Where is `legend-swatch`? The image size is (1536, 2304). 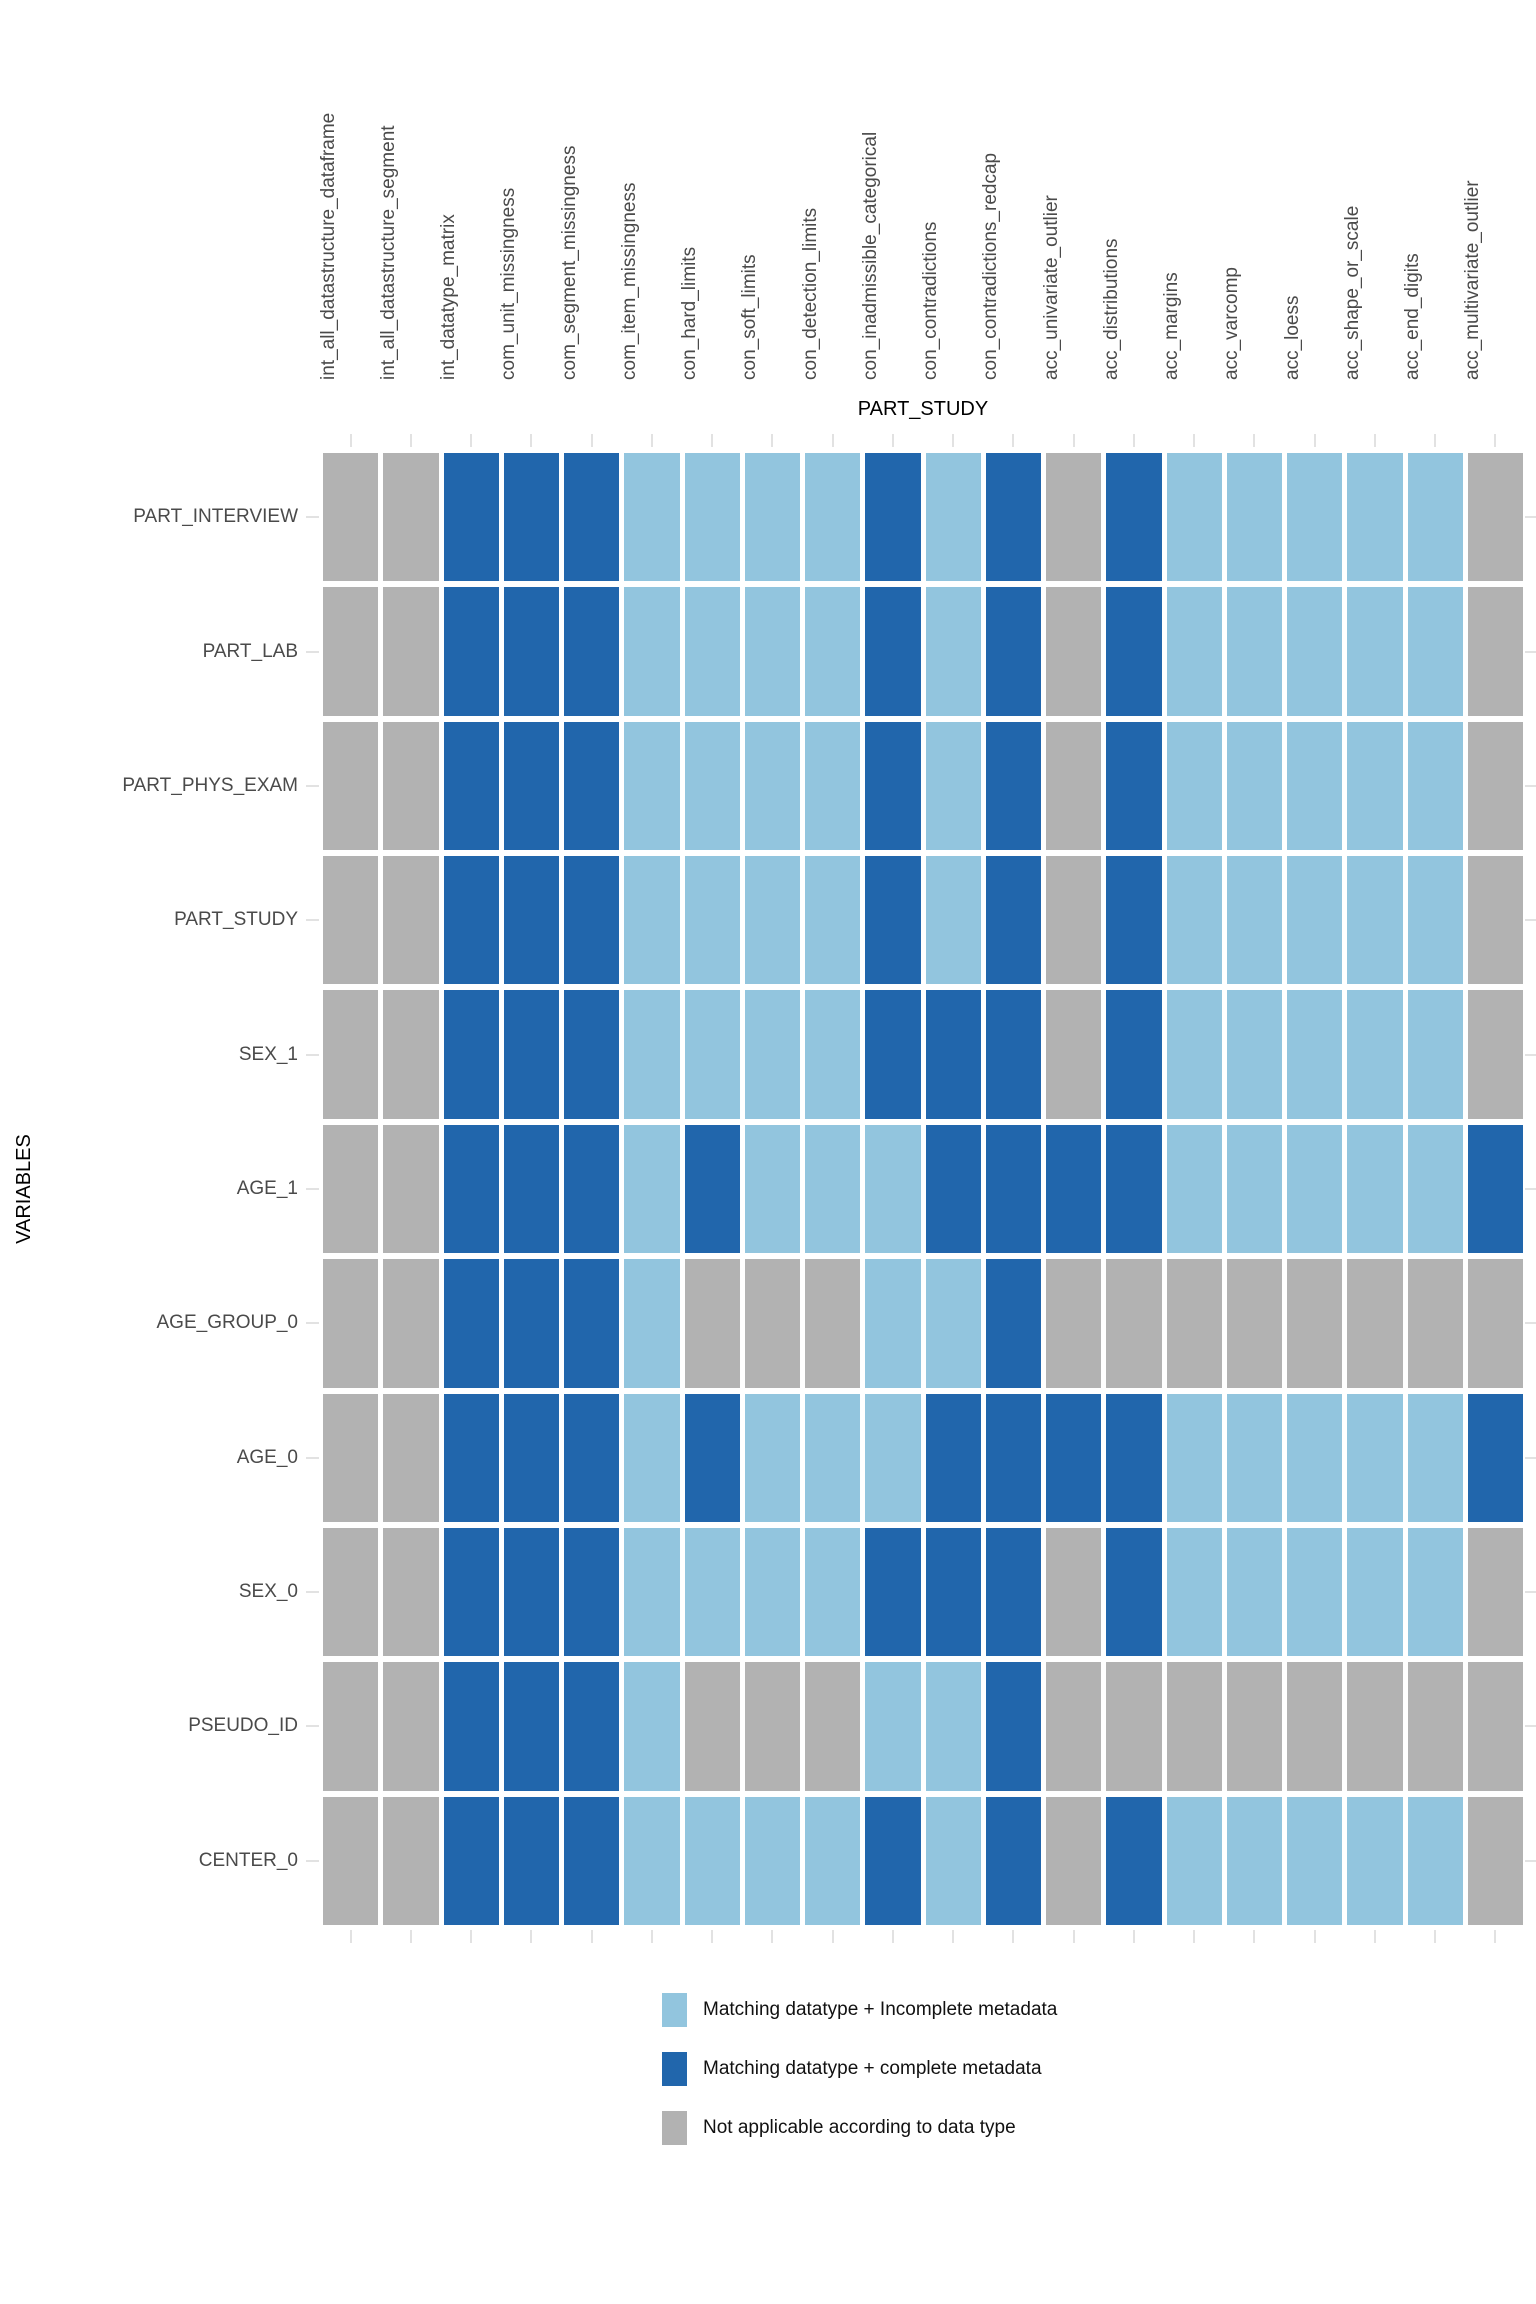
legend-swatch is located at coordinates (674, 2069).